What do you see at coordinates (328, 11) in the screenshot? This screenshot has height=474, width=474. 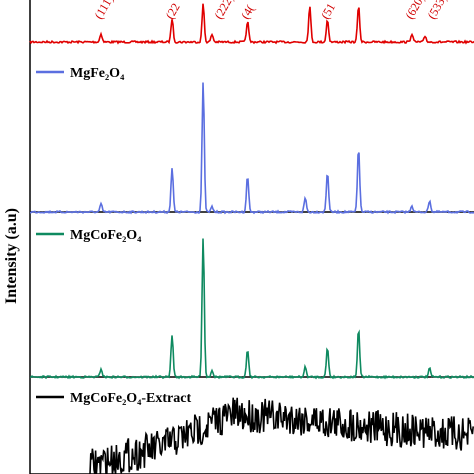 I see `miller-label-4: (51` at bounding box center [328, 11].